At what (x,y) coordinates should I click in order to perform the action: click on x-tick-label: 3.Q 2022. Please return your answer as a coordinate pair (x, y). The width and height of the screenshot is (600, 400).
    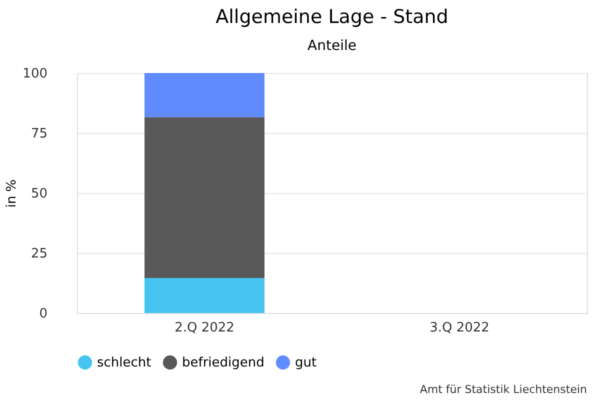
    Looking at the image, I should click on (460, 328).